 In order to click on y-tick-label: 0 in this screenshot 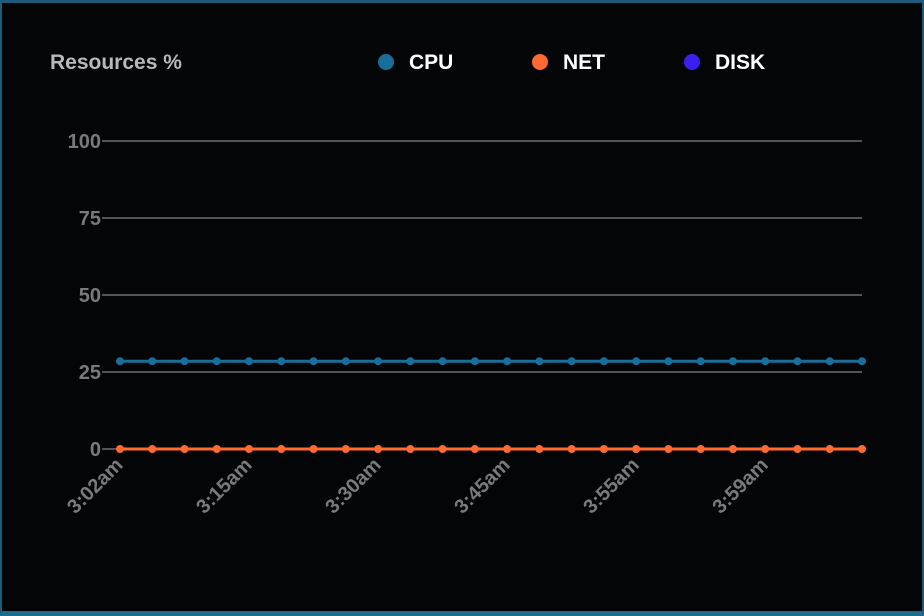, I will do `click(95, 450)`.